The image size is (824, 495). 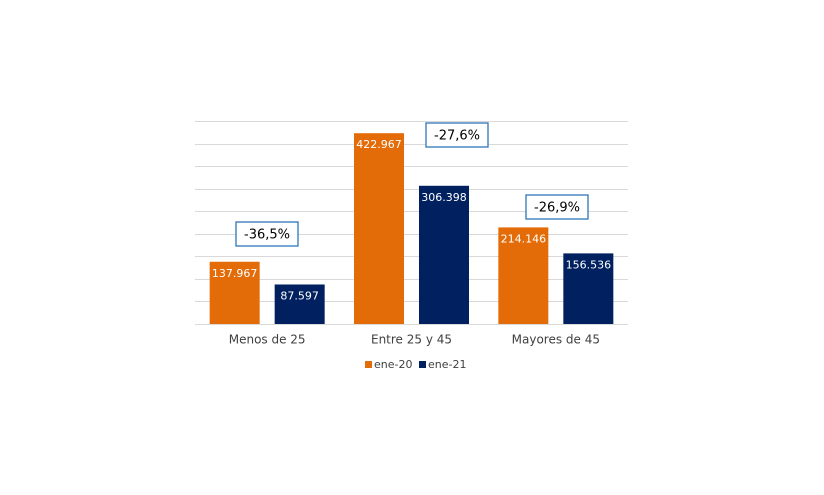 I want to click on annotation: -27,6%, so click(x=457, y=136).